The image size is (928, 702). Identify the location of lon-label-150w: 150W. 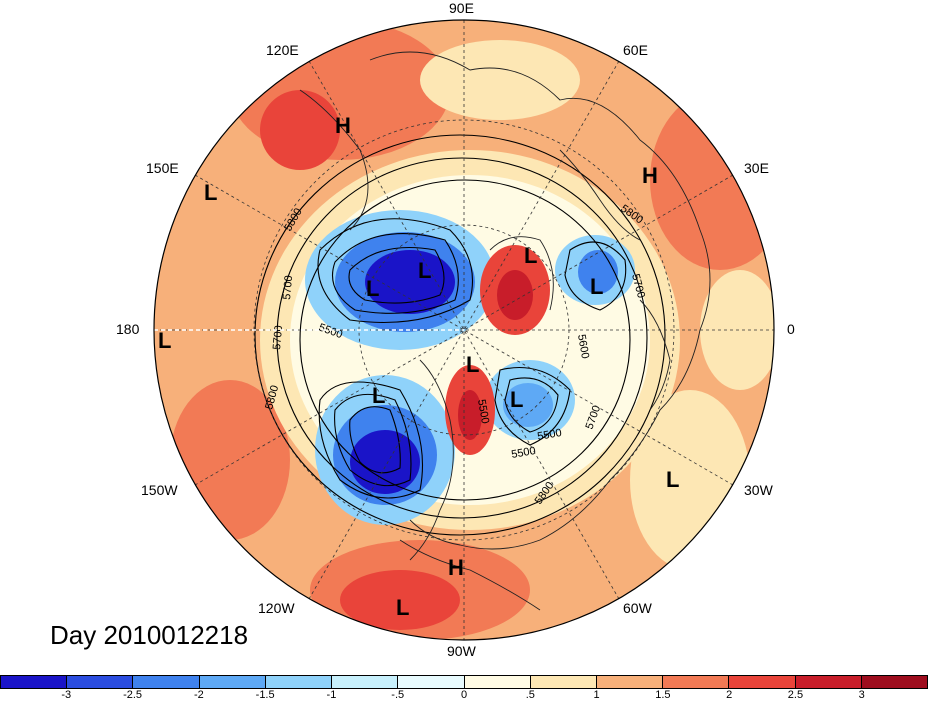
(159, 490).